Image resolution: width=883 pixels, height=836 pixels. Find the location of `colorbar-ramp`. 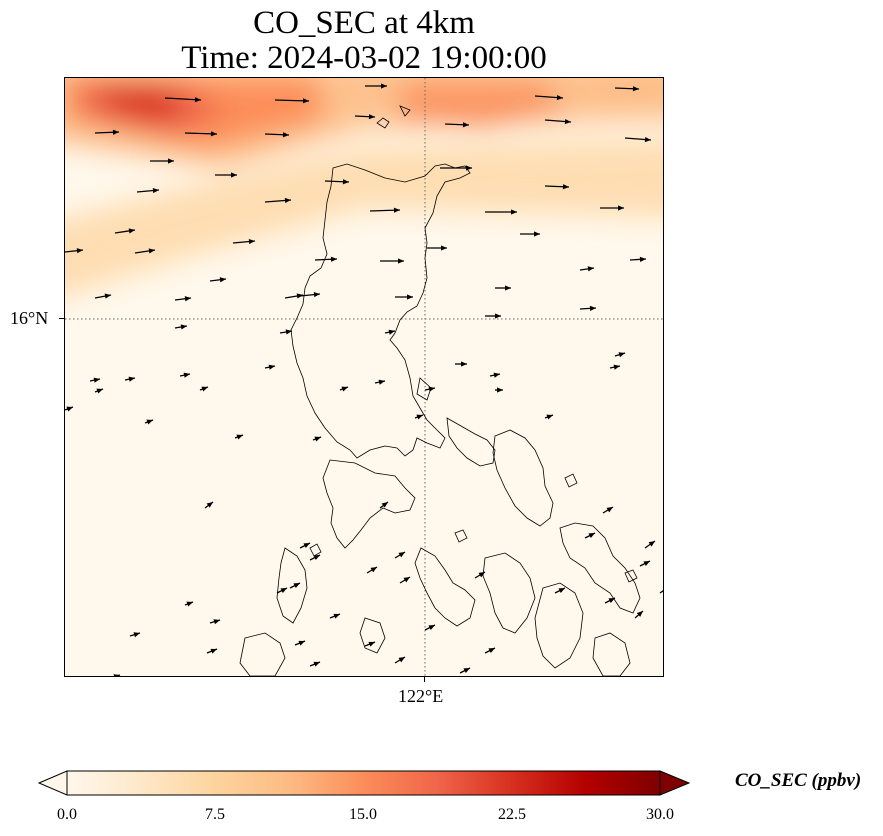

colorbar-ramp is located at coordinates (363, 783).